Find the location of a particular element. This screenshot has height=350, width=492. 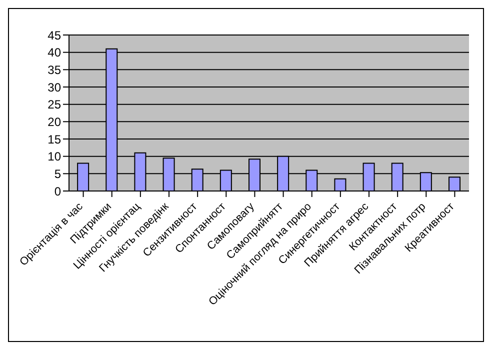

y-tick-label: 25 is located at coordinates (55, 105).